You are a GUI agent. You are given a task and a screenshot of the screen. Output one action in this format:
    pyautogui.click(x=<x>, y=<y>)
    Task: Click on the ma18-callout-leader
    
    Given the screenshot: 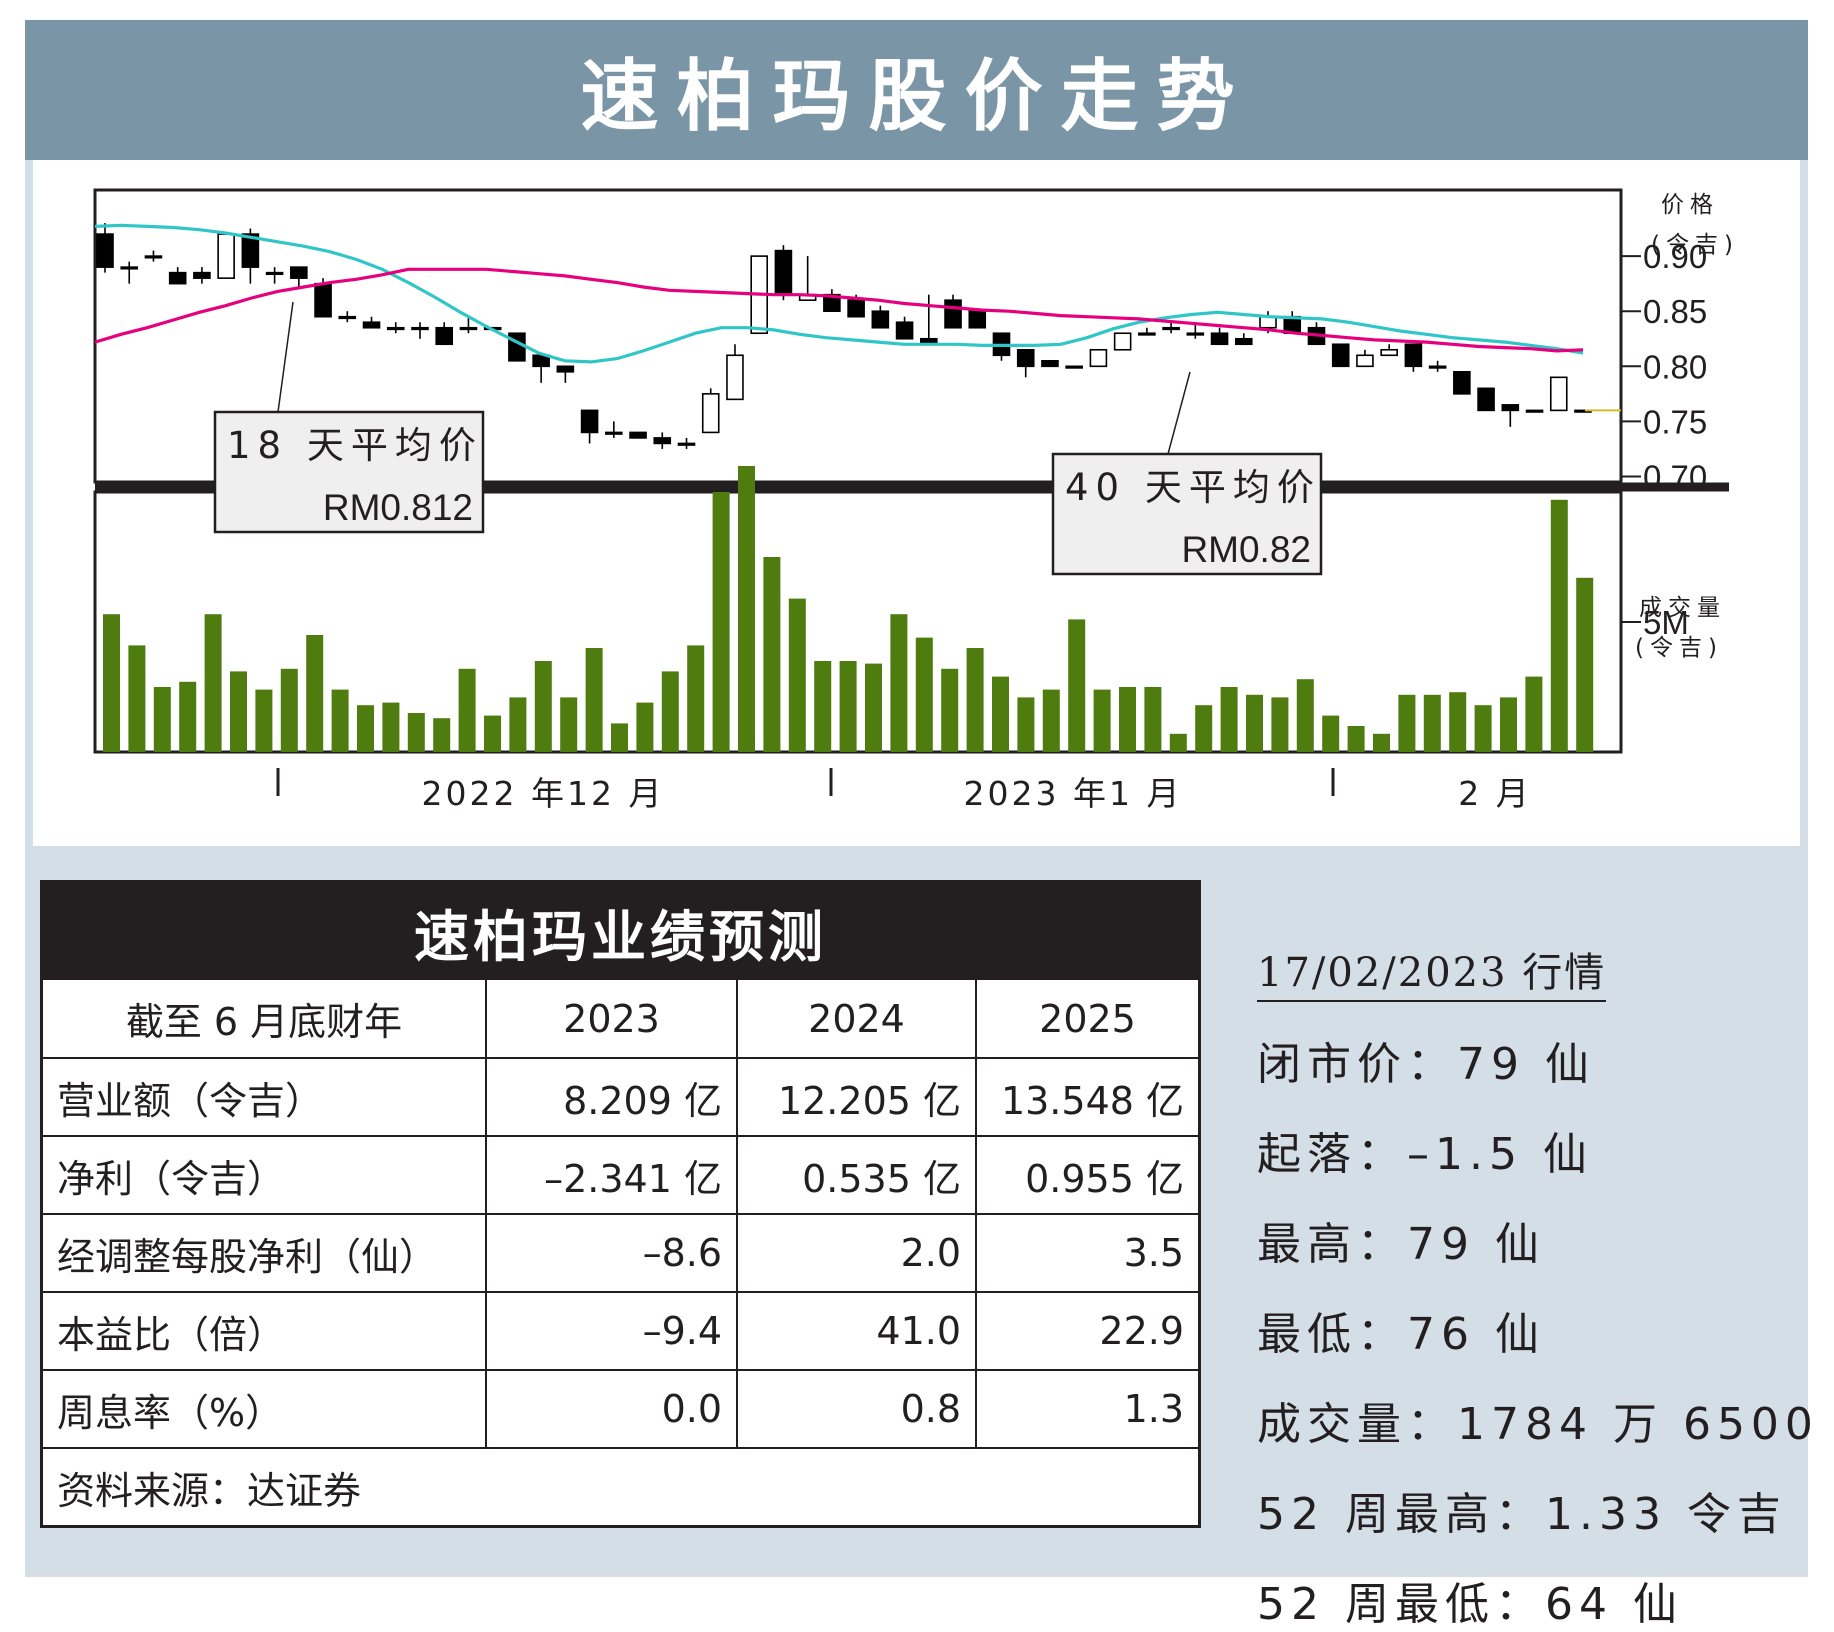 What is the action you would take?
    pyautogui.click(x=285, y=357)
    